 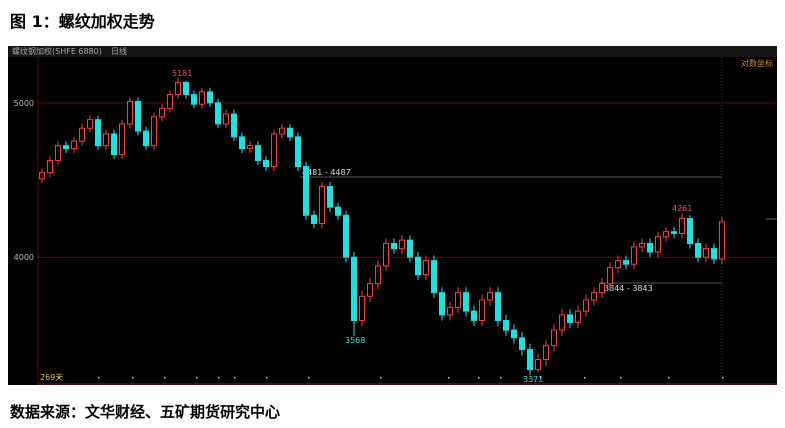 I want to click on day-count: 269天, so click(x=51, y=377).